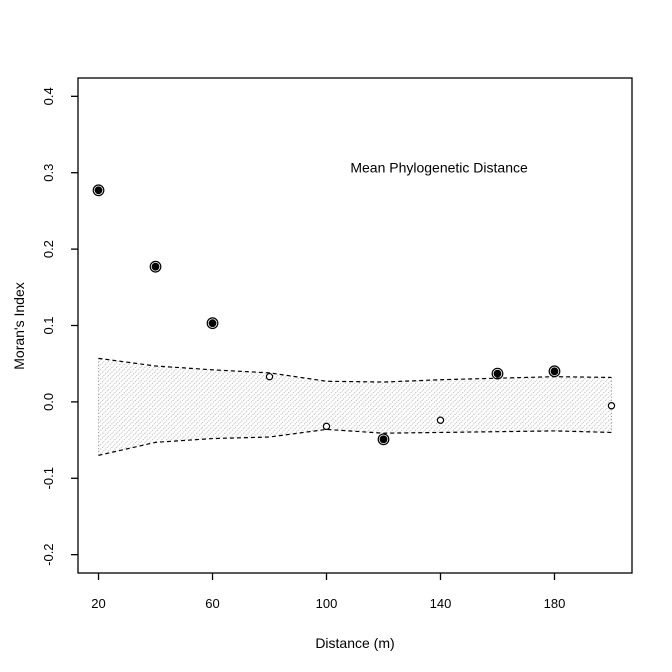 This screenshot has height=672, width=672. Describe the element at coordinates (355, 442) in the screenshot. I see `envelope-lower-bound` at that location.